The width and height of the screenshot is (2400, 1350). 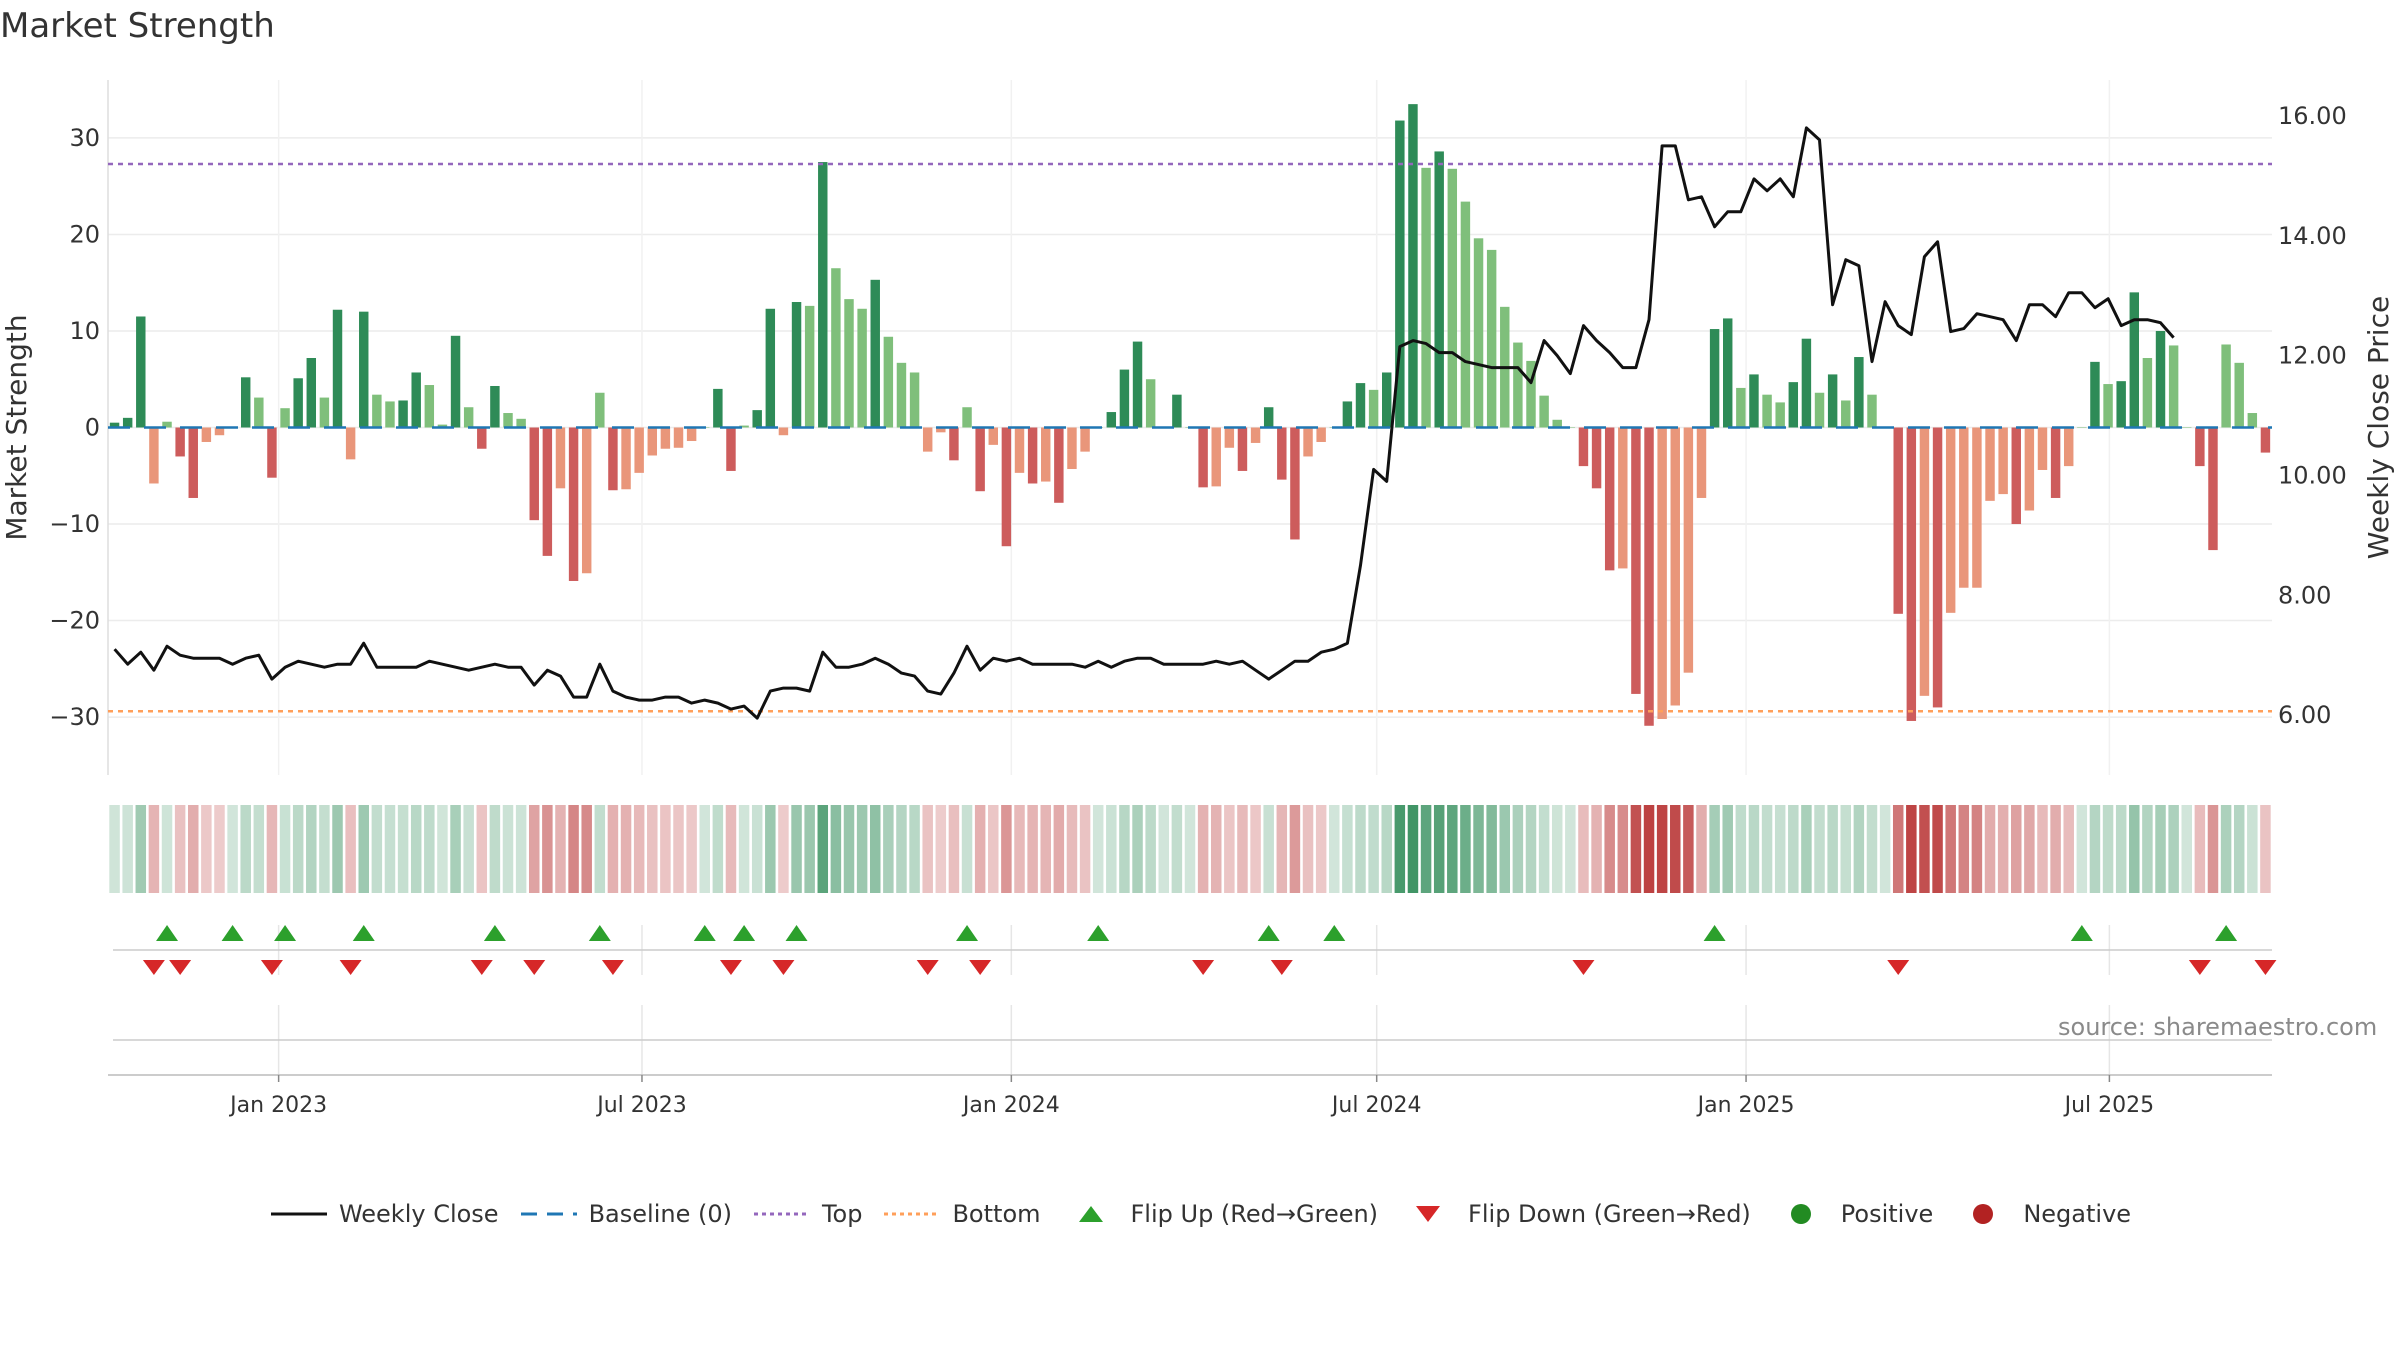 I want to click on positive-icon, so click(x=1801, y=1214).